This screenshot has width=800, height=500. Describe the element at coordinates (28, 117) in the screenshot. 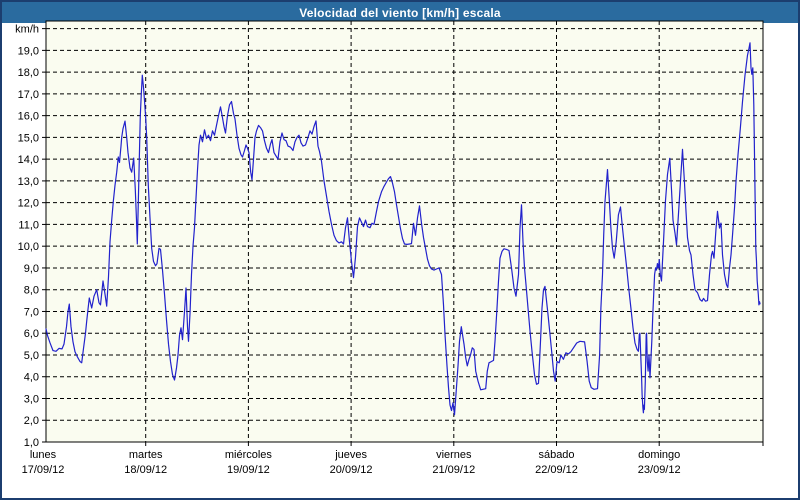

I see `y-axis-label: 16,0` at that location.